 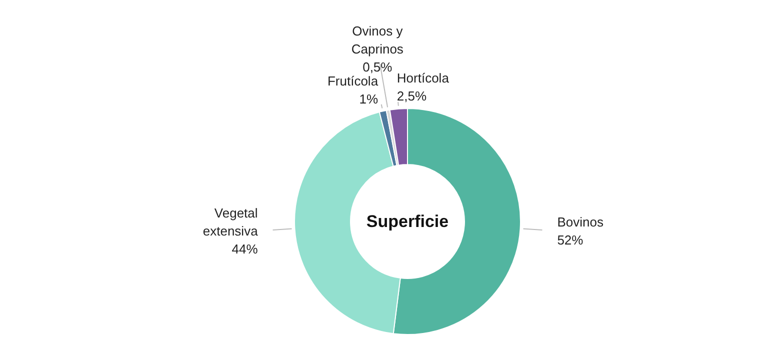 I want to click on slice-label: Hortícola, so click(x=423, y=78).